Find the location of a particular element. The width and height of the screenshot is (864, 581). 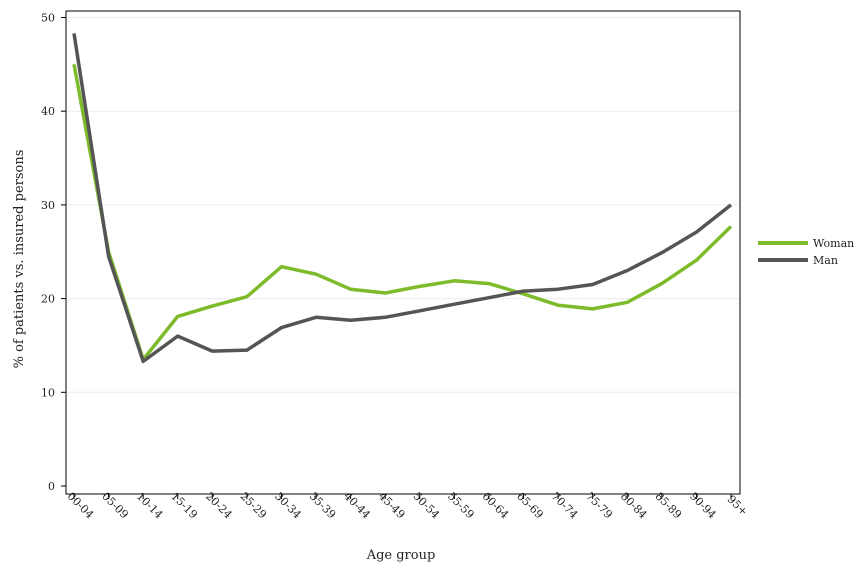

x-axis-title: Age group is located at coordinates (401, 555).